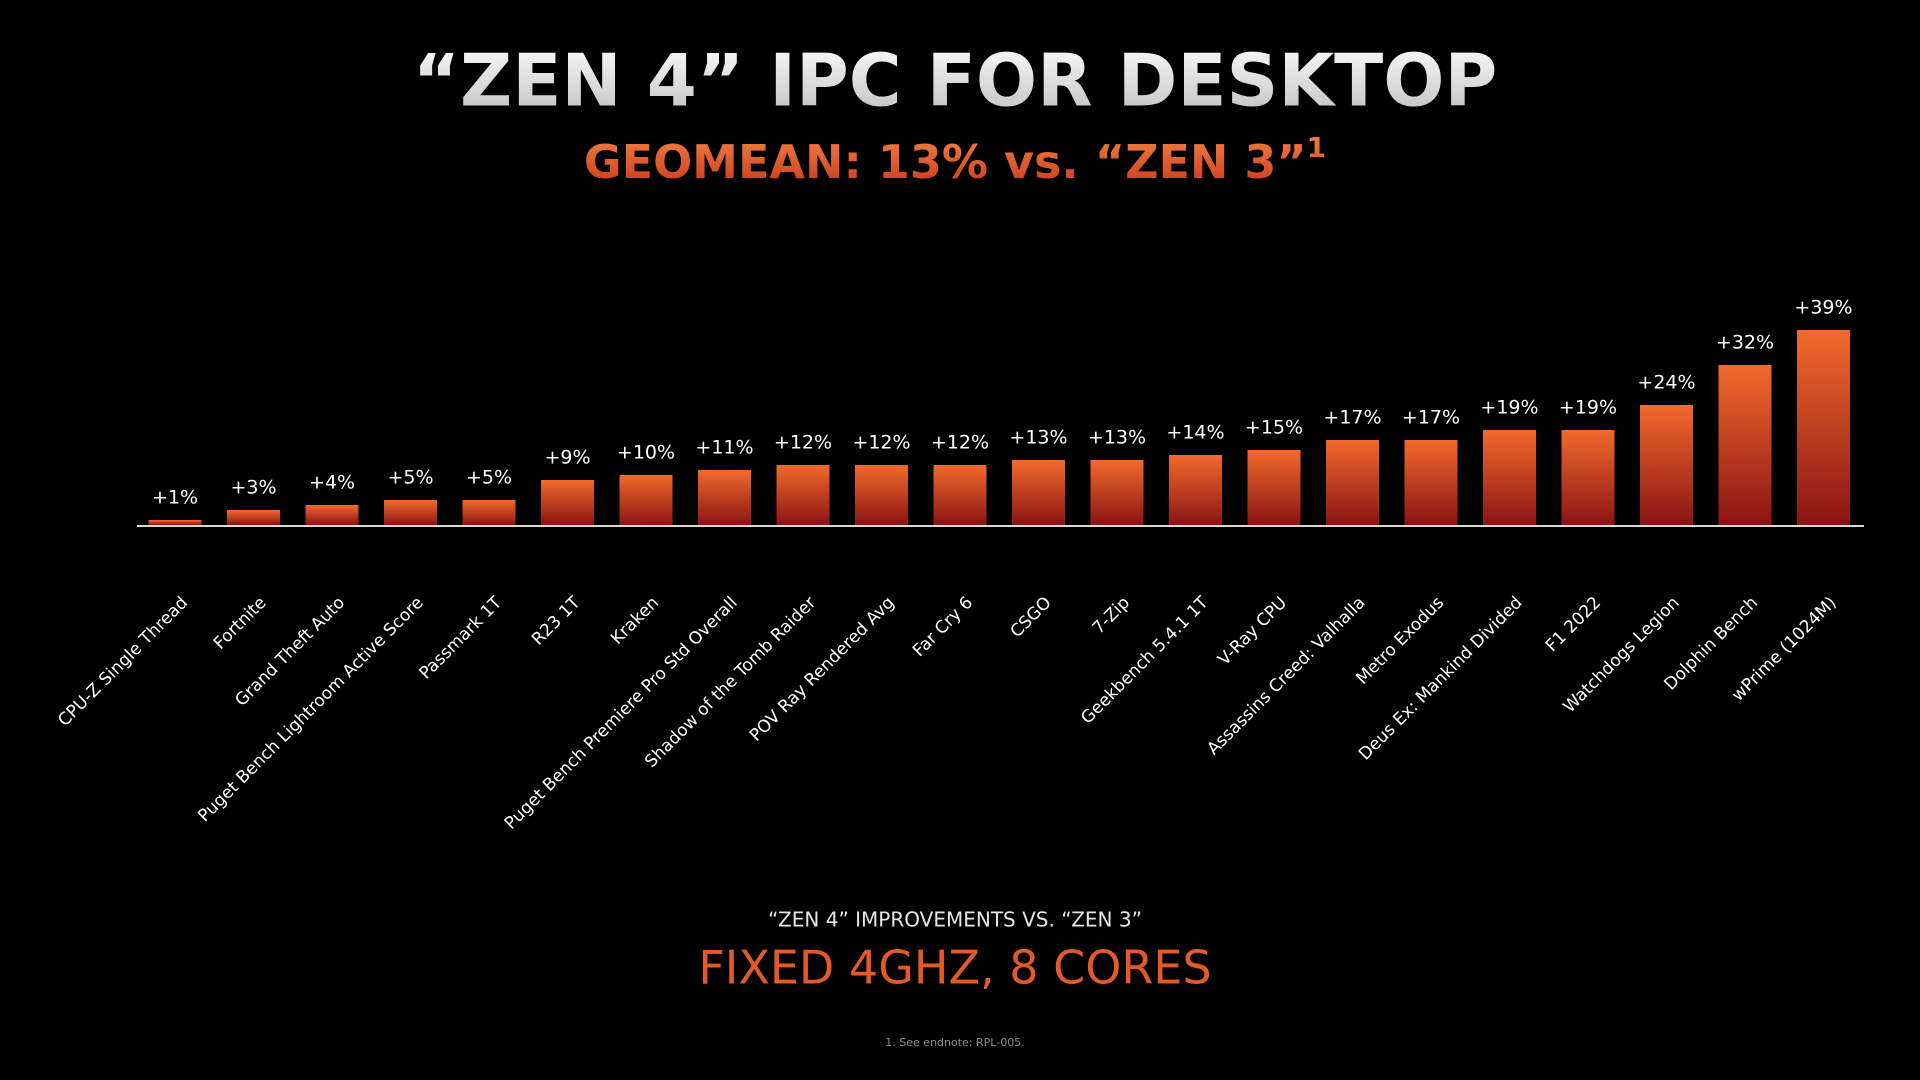 The width and height of the screenshot is (1920, 1080). What do you see at coordinates (1274, 428) in the screenshot?
I see `value-label: +15%` at bounding box center [1274, 428].